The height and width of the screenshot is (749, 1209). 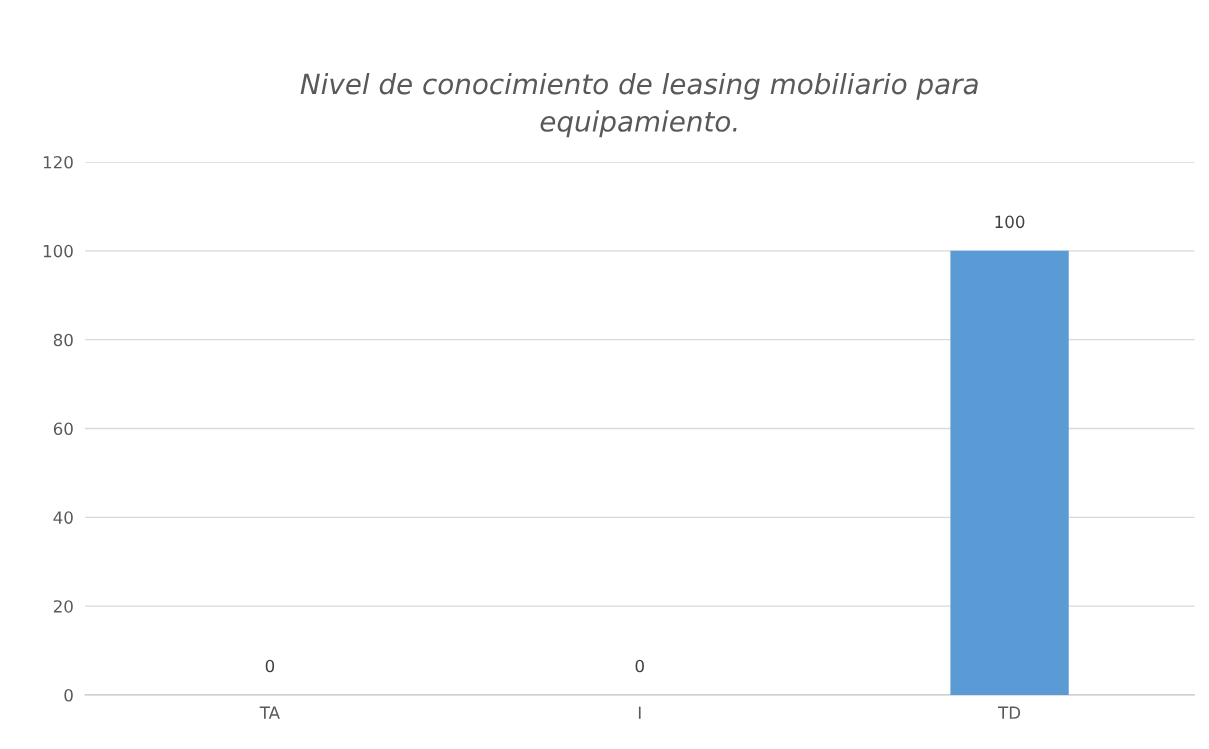 I want to click on y-tick-label: 80, so click(x=63, y=340).